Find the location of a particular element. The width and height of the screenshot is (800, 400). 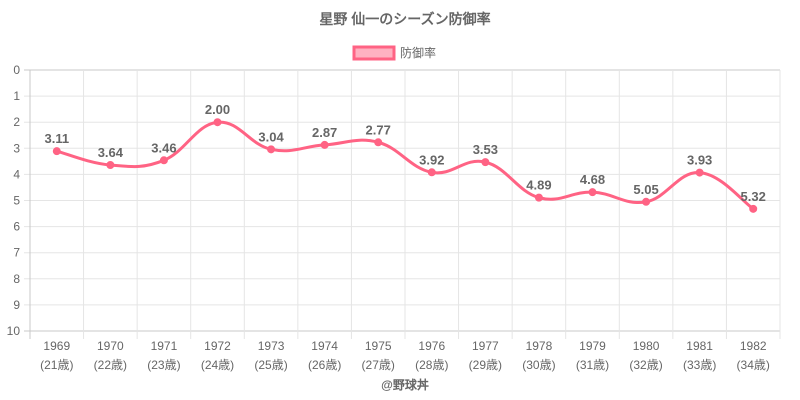

x-tick-sublabel: (25歳) is located at coordinates (270, 365).